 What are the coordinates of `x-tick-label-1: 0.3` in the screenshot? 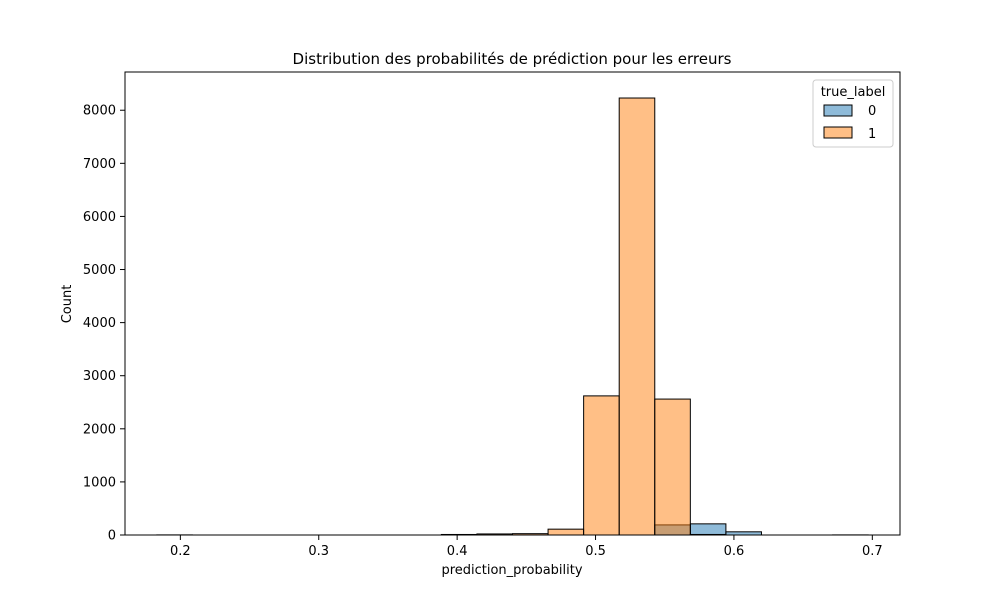 It's located at (318, 551).